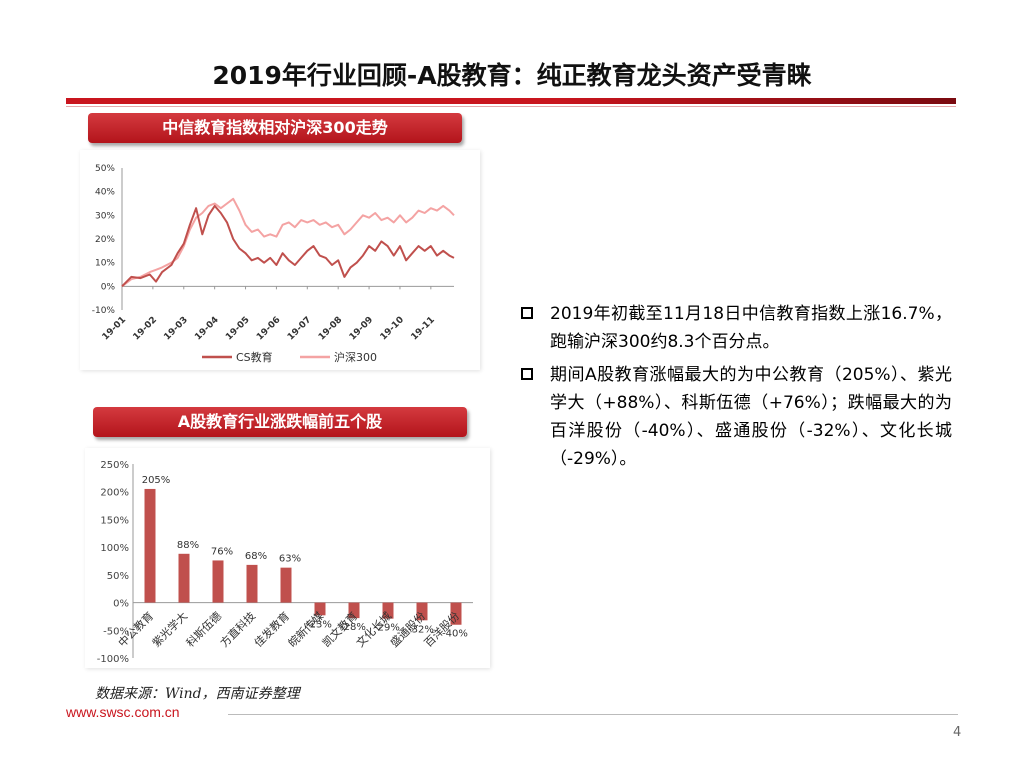 Image resolution: width=1024 pixels, height=768 pixels. Describe the element at coordinates (105, 264) in the screenshot. I see `y-tick-label: 10%` at that location.